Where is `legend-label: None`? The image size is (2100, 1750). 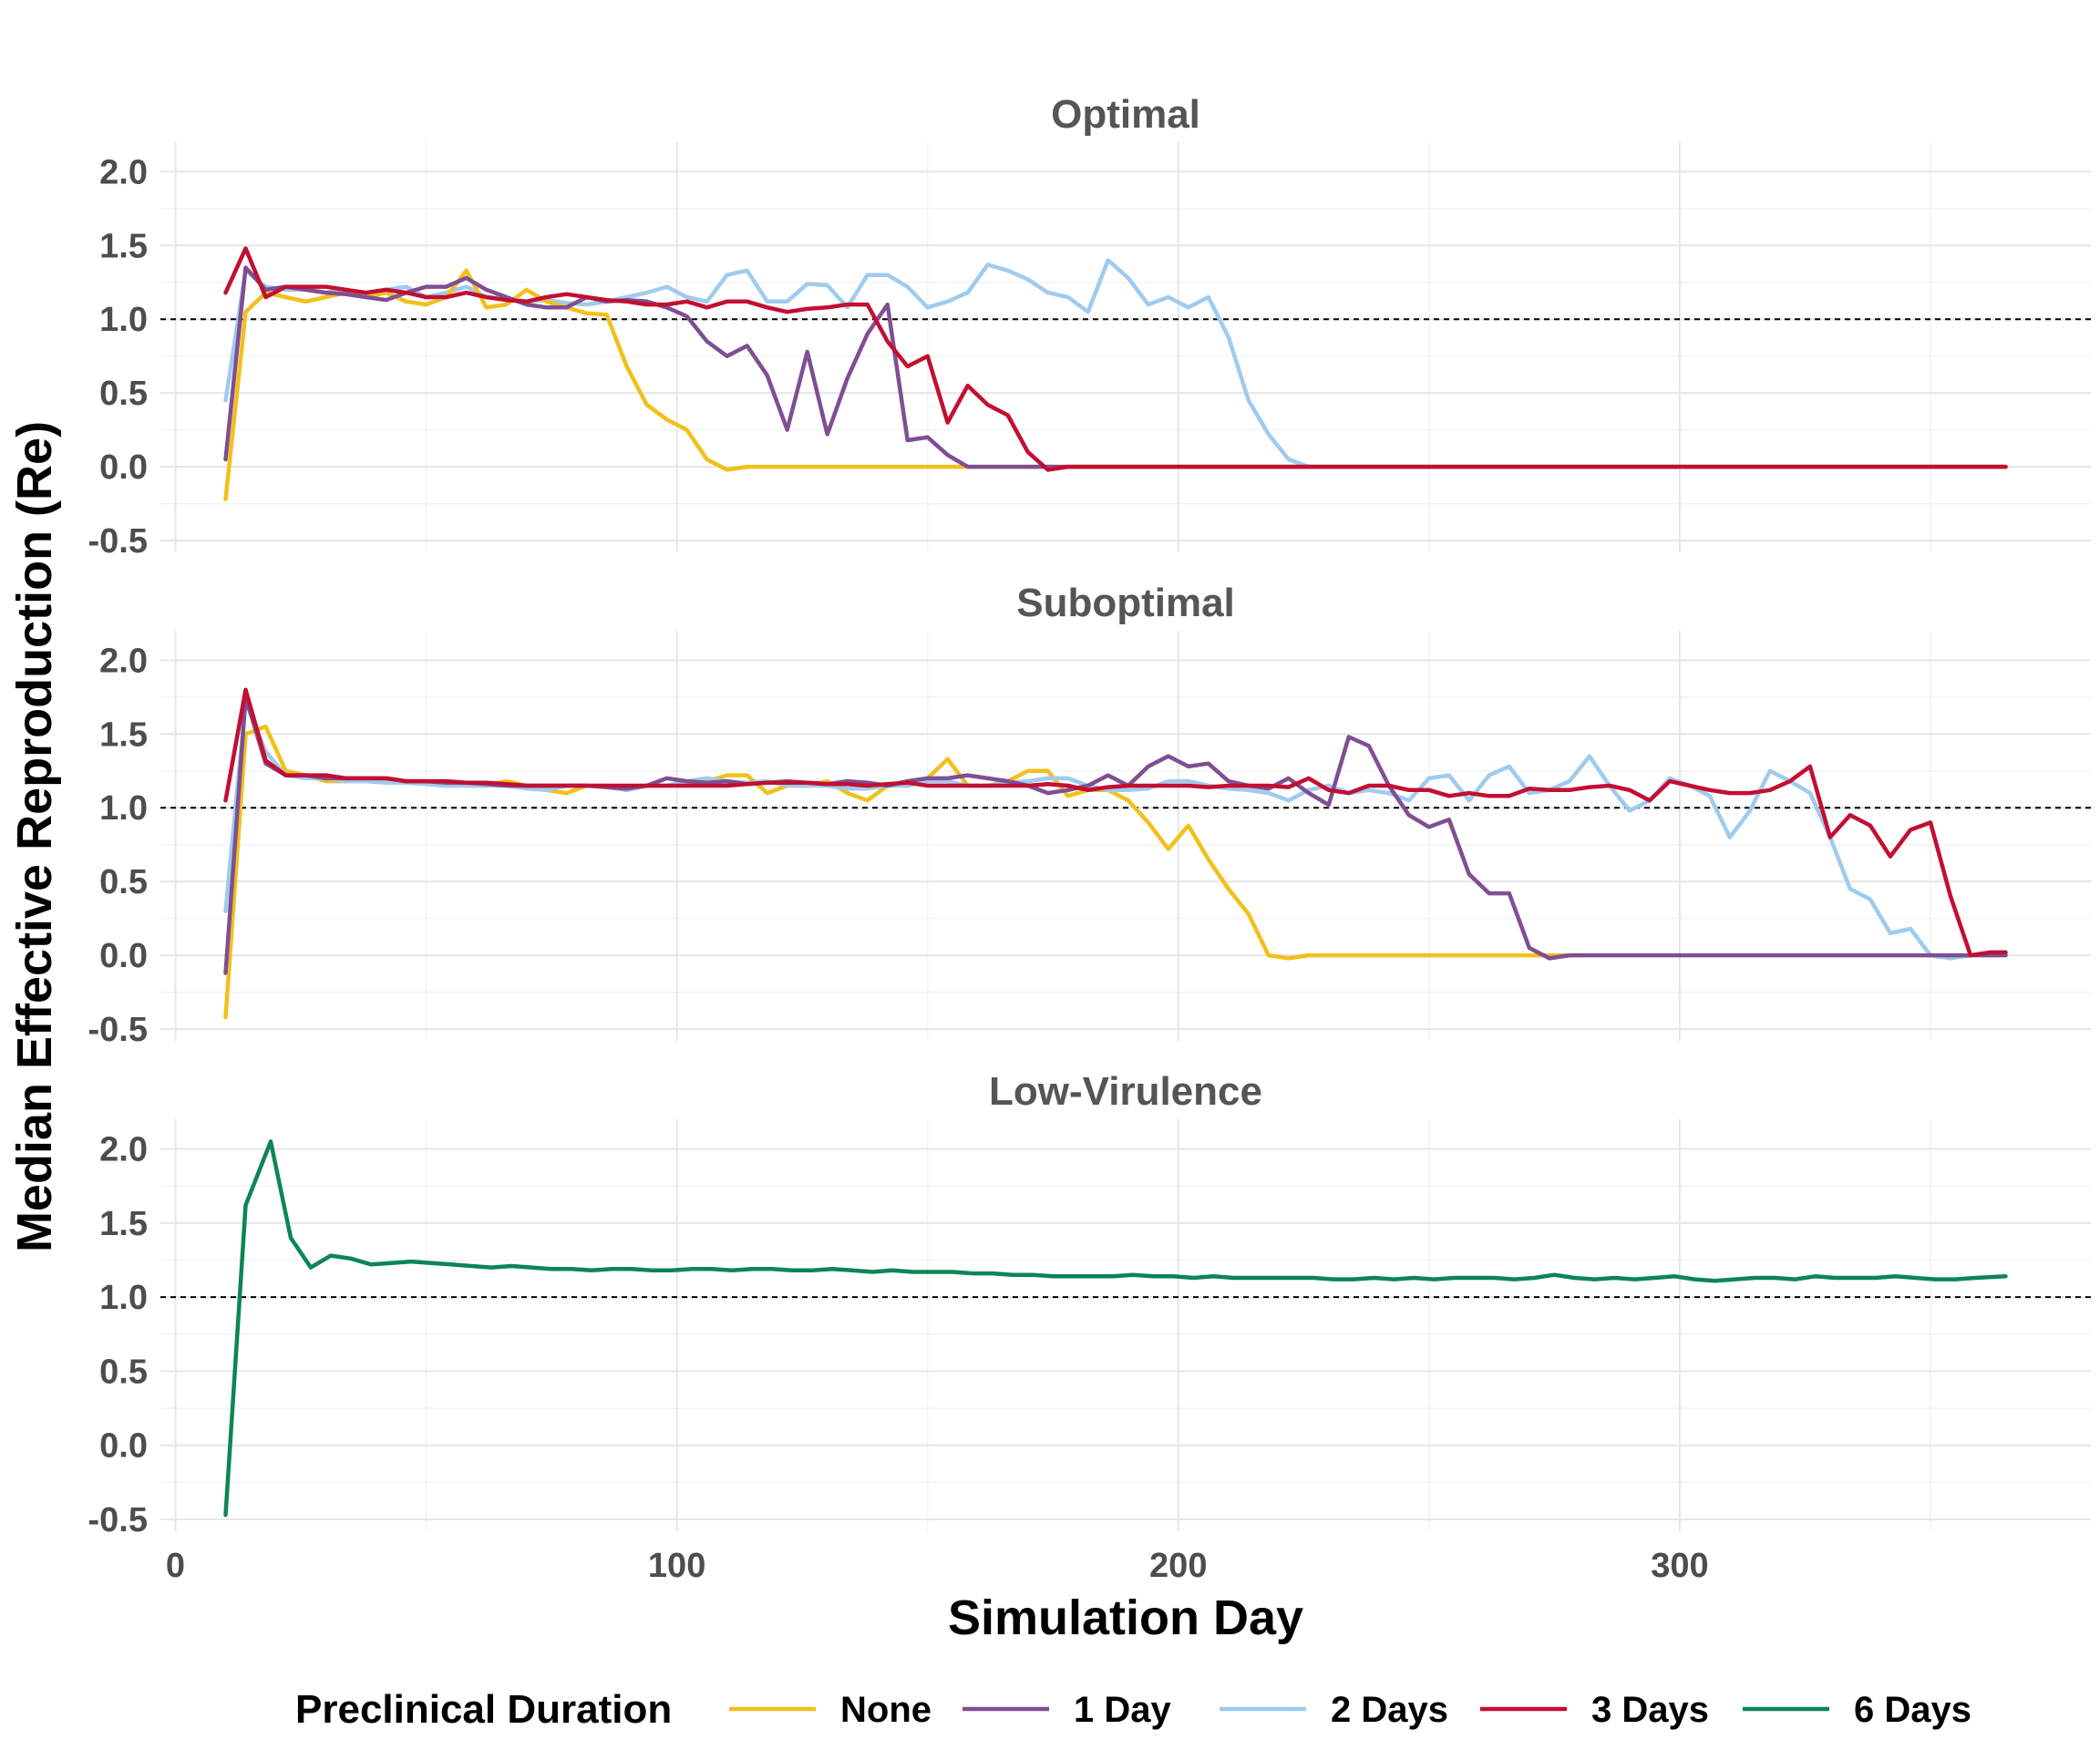
legend-label: None is located at coordinates (886, 1710).